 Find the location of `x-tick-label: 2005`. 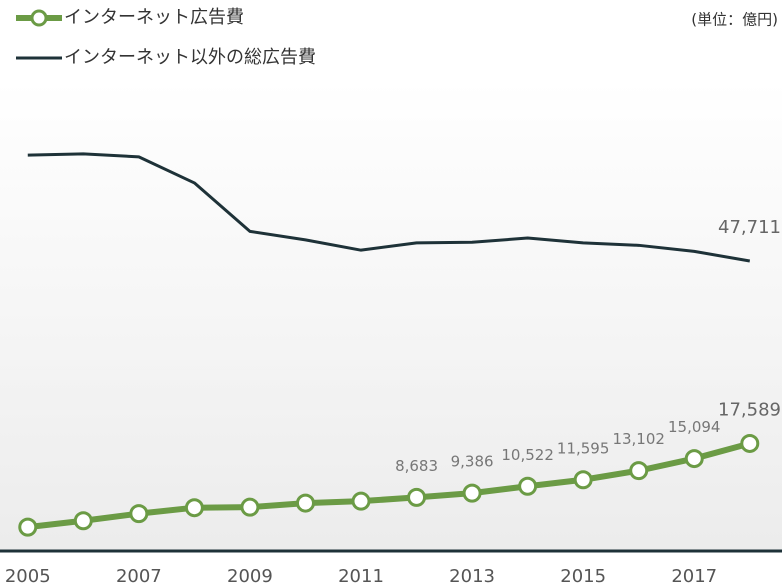

x-tick-label: 2005 is located at coordinates (28, 576).